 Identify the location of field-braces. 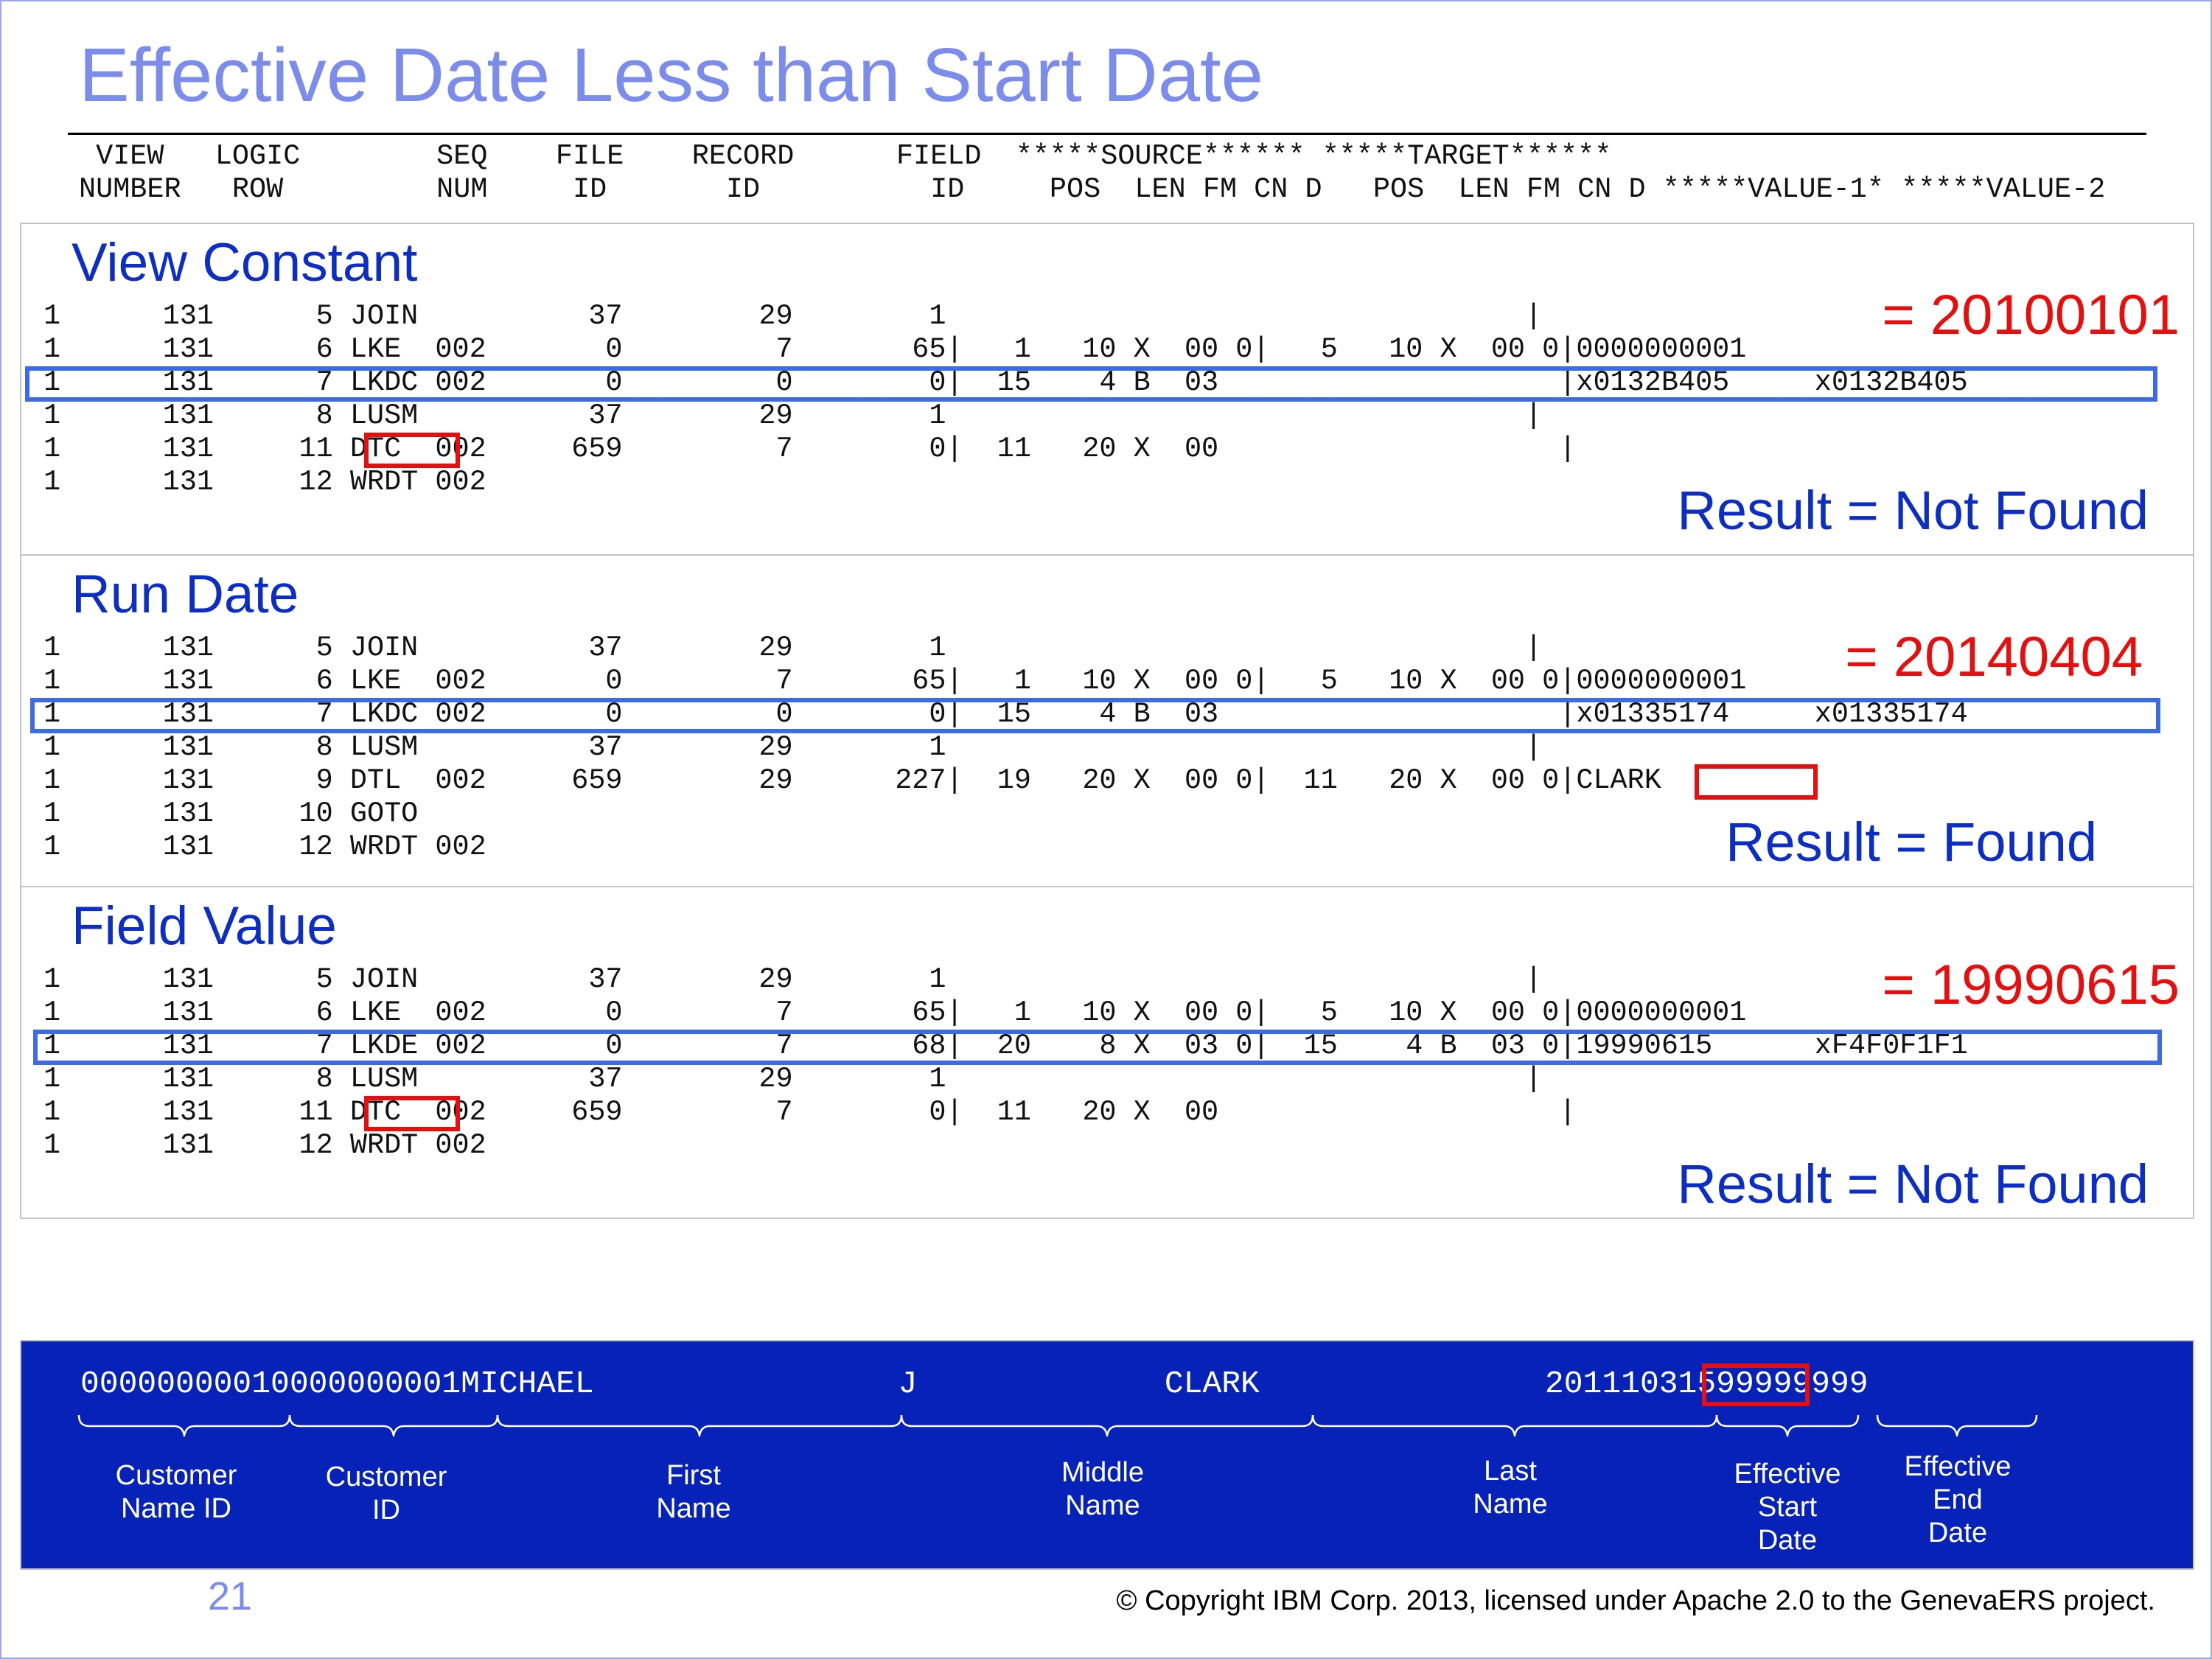
(1057, 1425).